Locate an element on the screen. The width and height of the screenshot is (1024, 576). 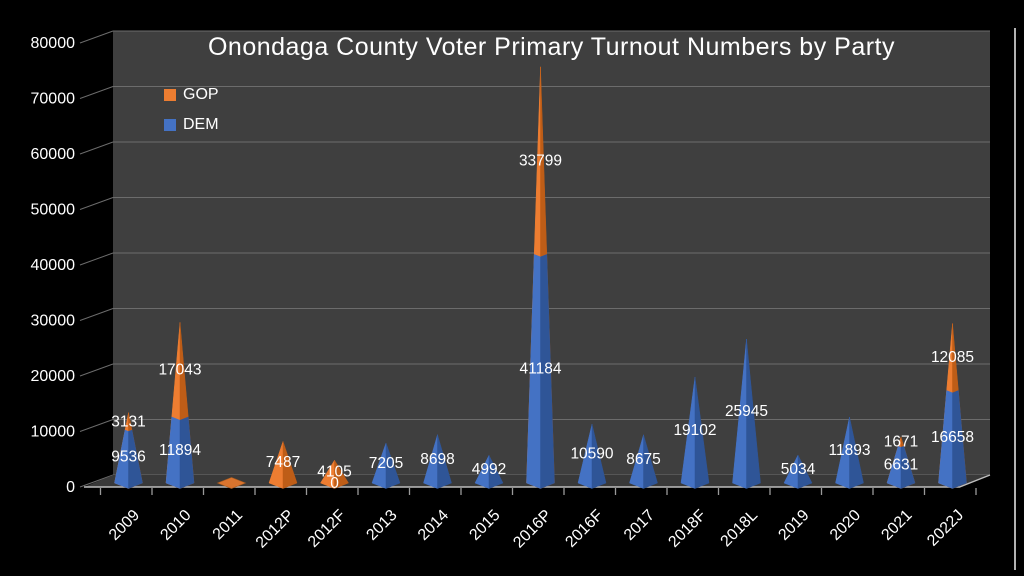
data-label-dem: 8698 is located at coordinates (437, 459).